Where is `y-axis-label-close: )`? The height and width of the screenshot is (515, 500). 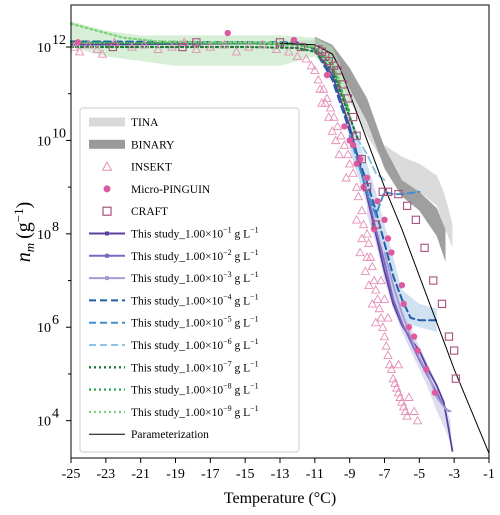
y-axis-label-close: ) is located at coordinates (24, 205).